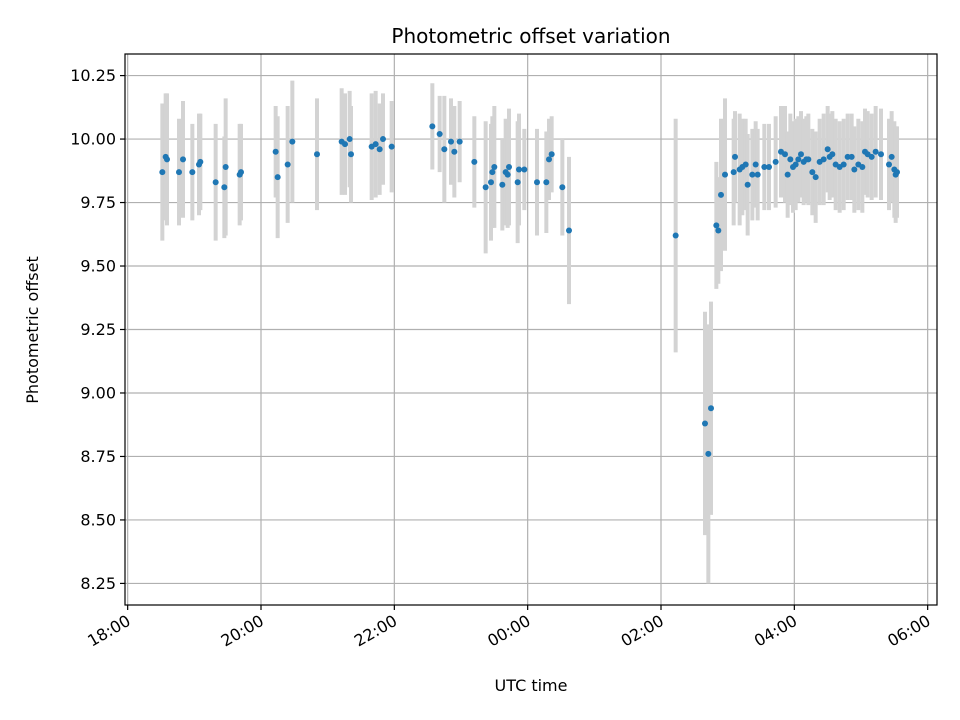 The image size is (960, 720). I want to click on y-axis-ticks: 8.25 8.50 8.75 9.00 9.25 9.50 9.75 10.00 10.25, so click(97, 329).